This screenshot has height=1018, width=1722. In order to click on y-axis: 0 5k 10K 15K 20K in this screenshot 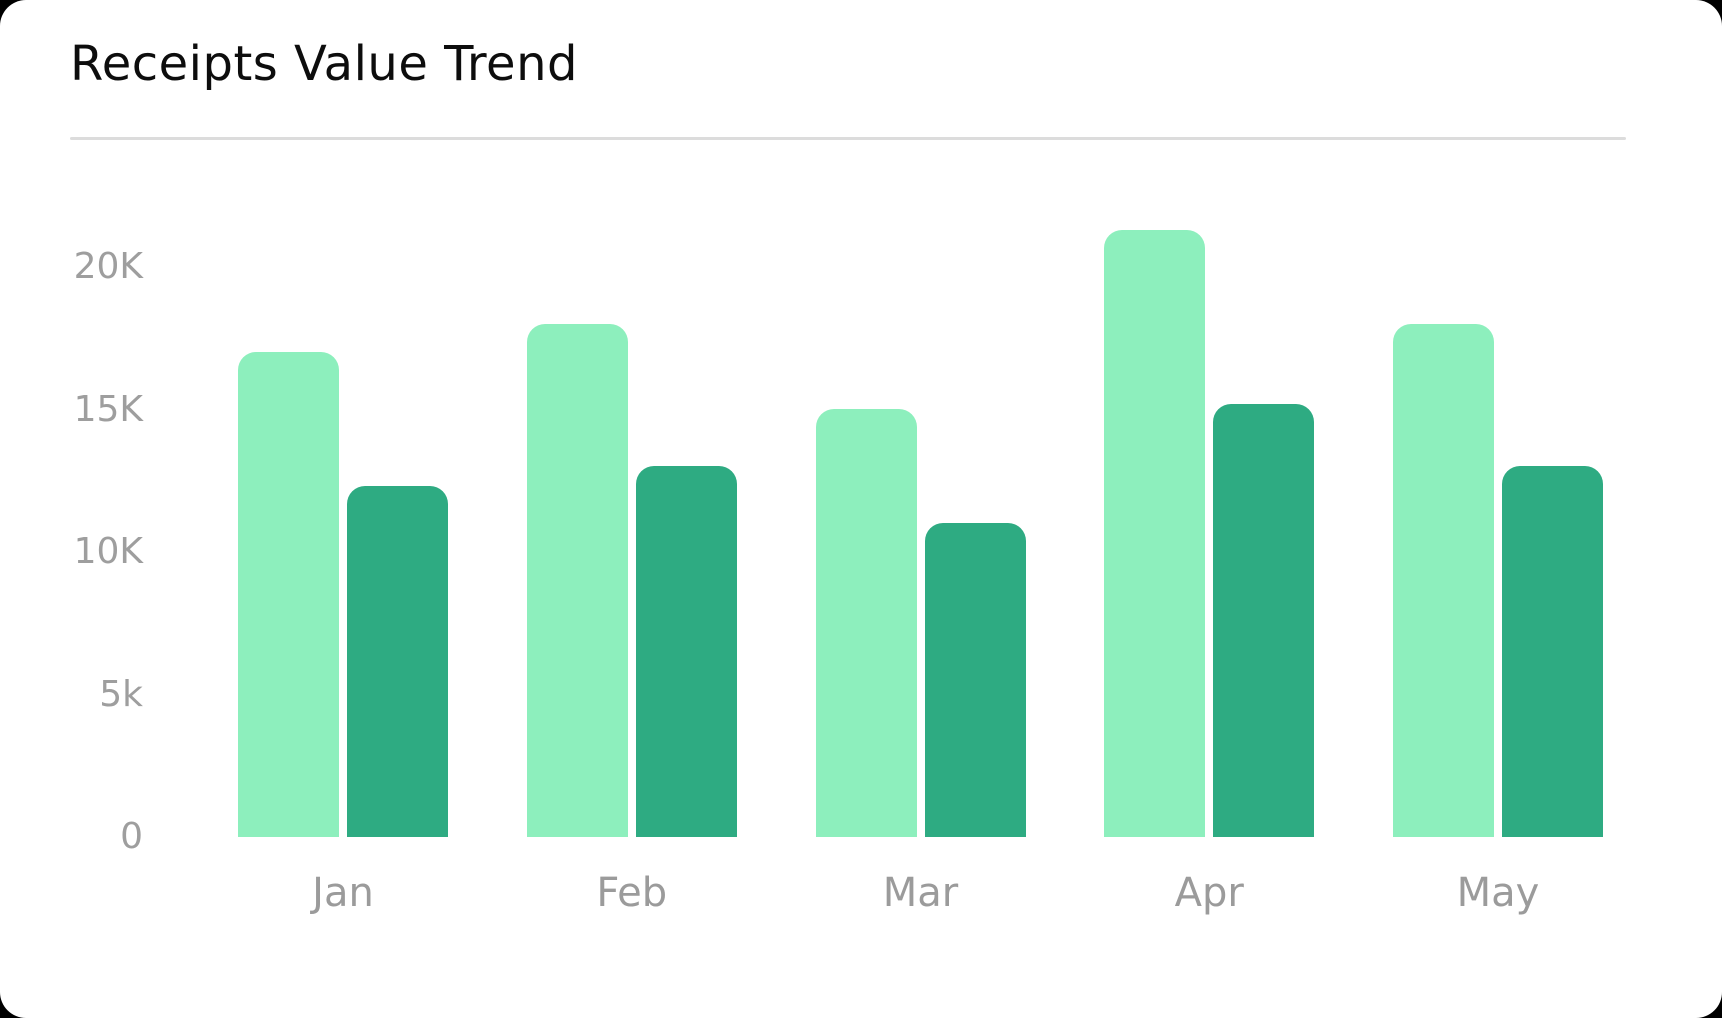, I will do `click(106, 532)`.